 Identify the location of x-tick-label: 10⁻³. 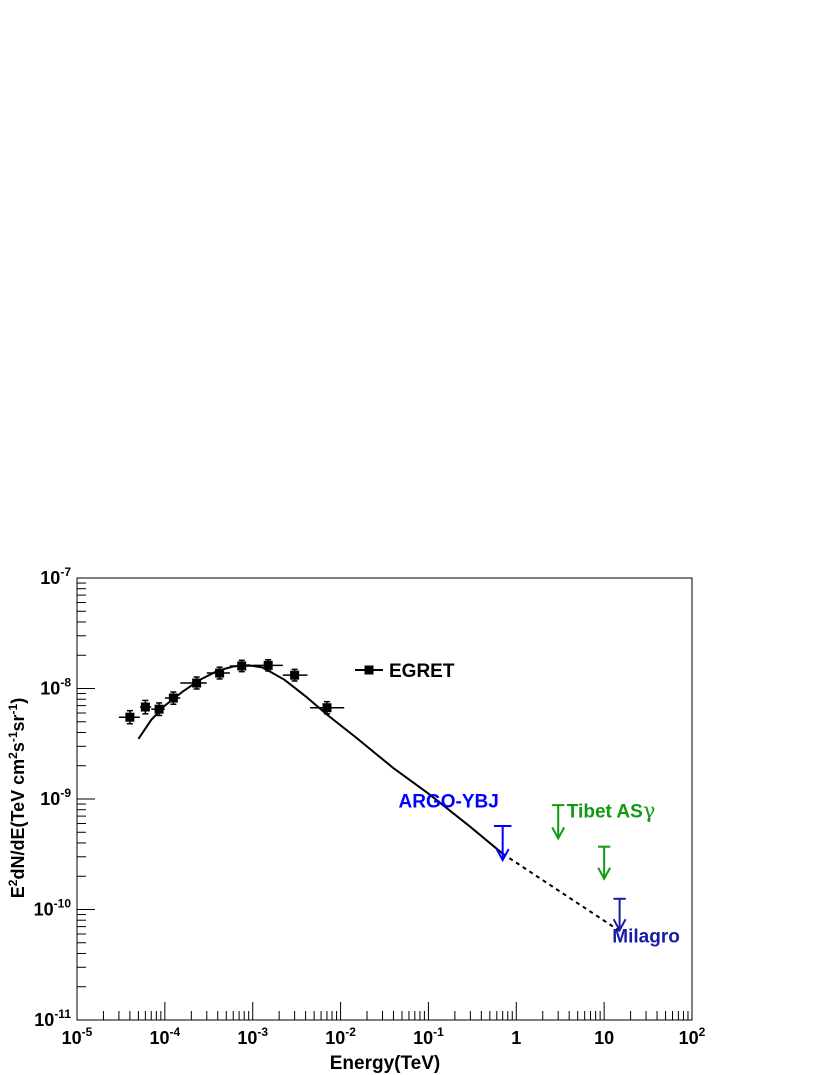
(252, 1036).